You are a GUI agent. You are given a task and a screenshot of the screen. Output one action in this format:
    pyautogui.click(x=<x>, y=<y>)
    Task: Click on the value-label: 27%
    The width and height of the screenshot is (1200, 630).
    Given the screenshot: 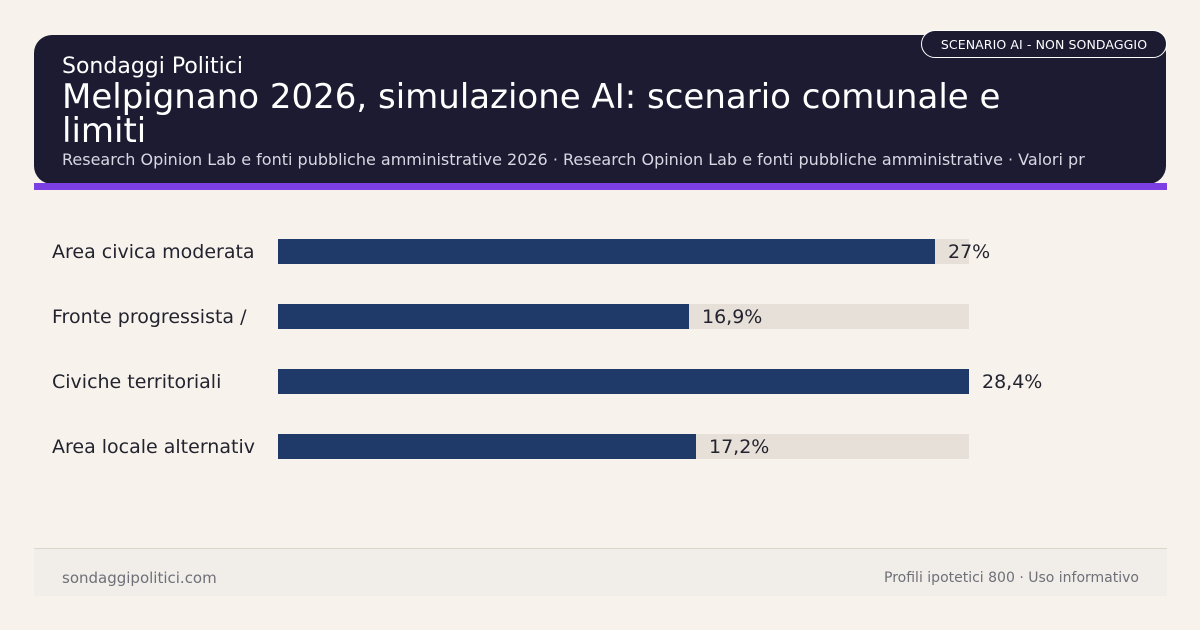 What is the action you would take?
    pyautogui.click(x=969, y=252)
    